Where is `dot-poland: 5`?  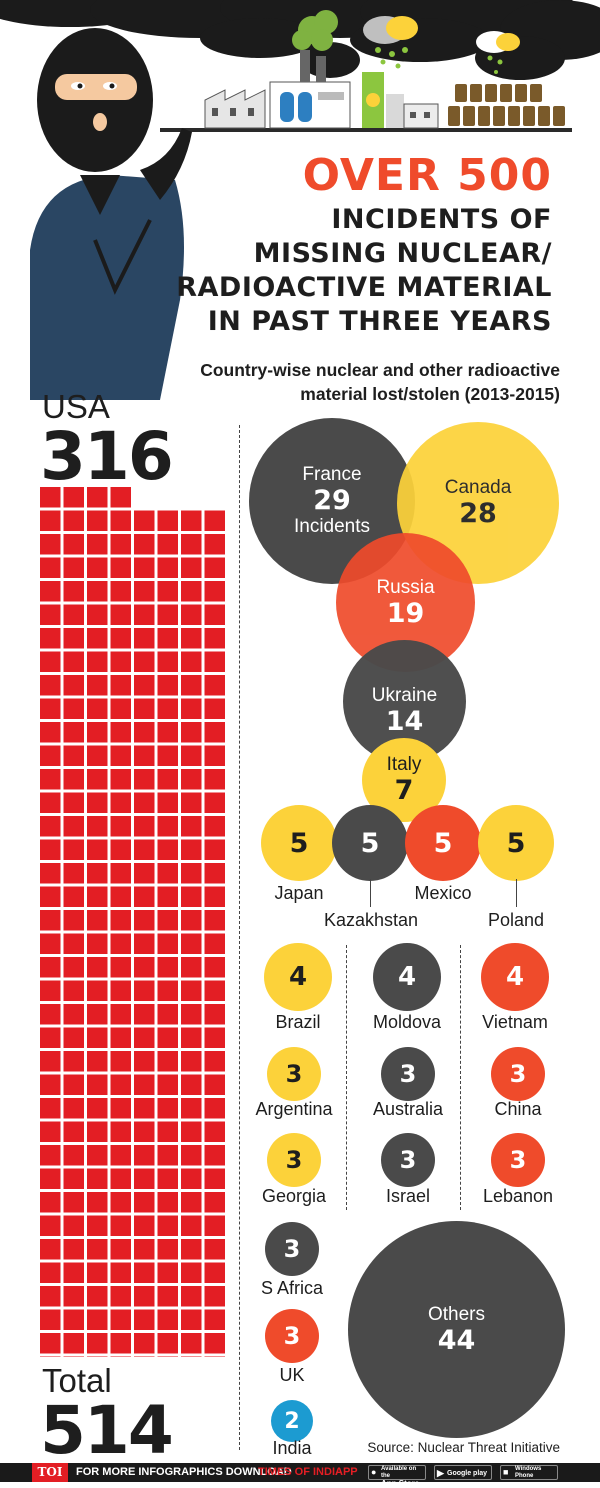
dot-poland: 5 is located at coordinates (516, 843).